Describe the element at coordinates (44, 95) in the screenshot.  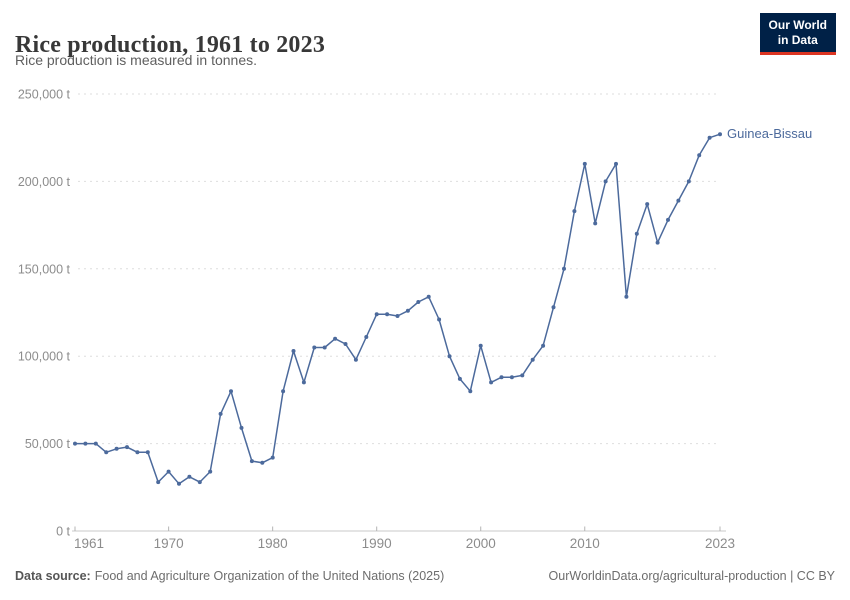
I see `y-axis-tick-label: 250,000 t` at that location.